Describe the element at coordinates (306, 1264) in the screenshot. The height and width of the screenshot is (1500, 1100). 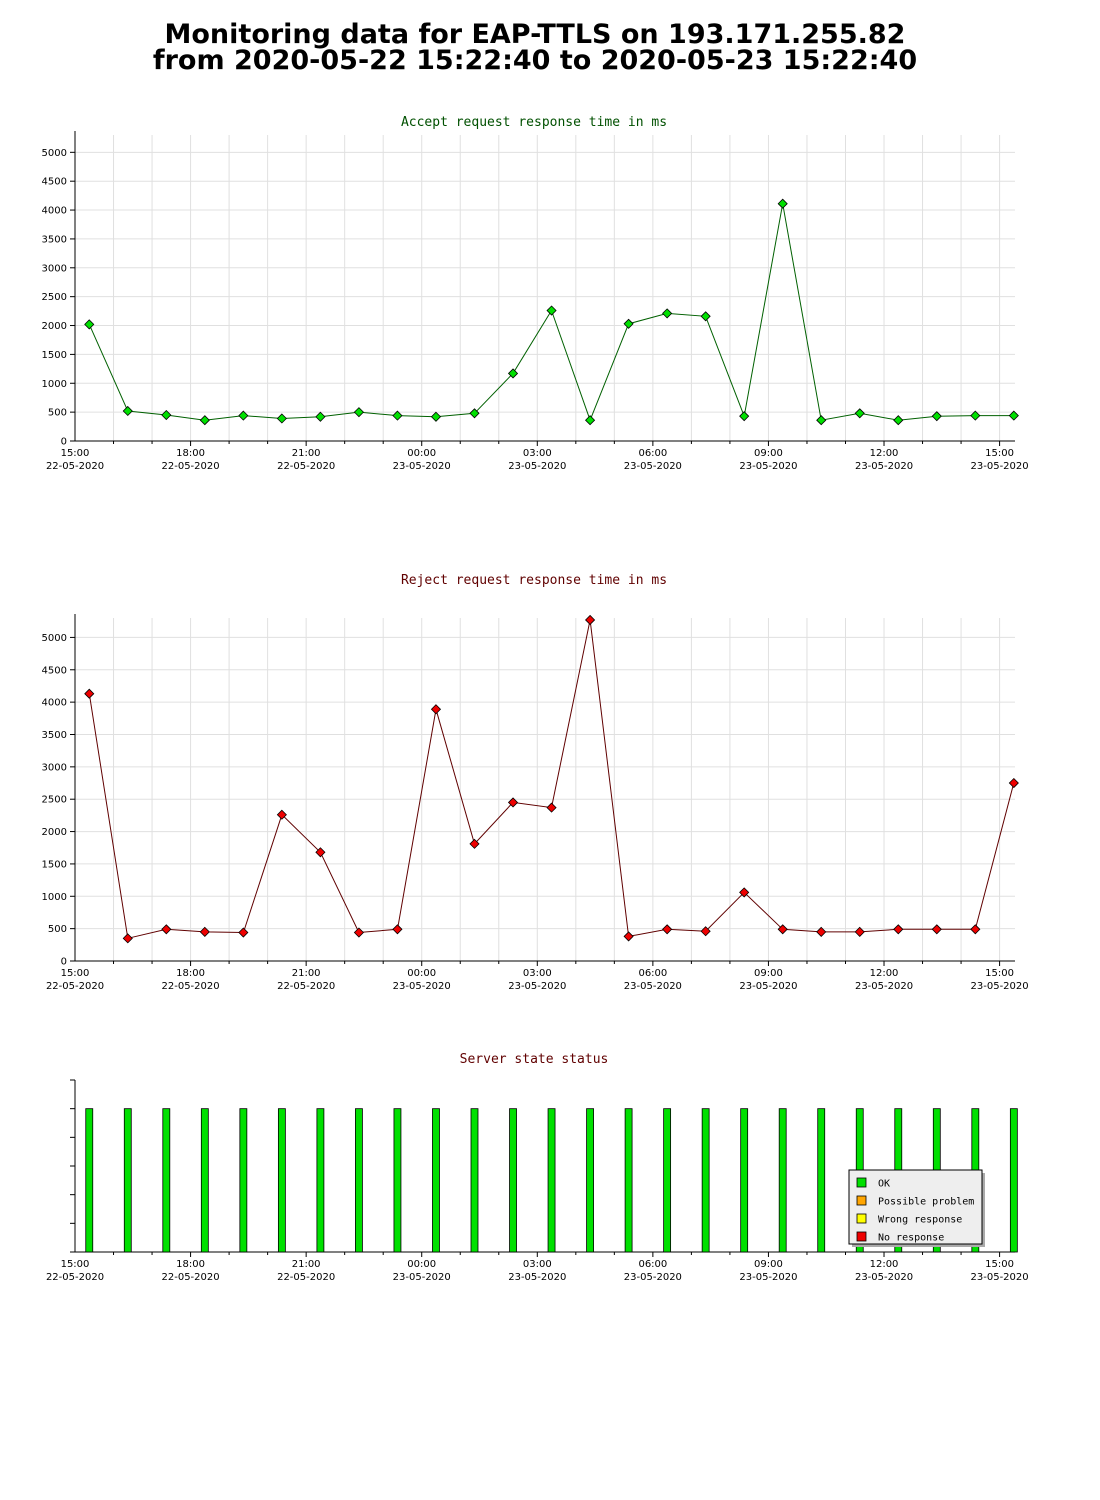
I see `x-tick-label-time: 21:00` at that location.